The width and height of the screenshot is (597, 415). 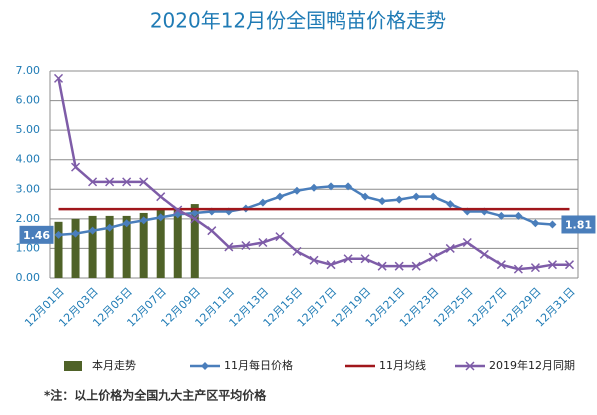 I want to click on value-label: 1.81, so click(x=578, y=224).